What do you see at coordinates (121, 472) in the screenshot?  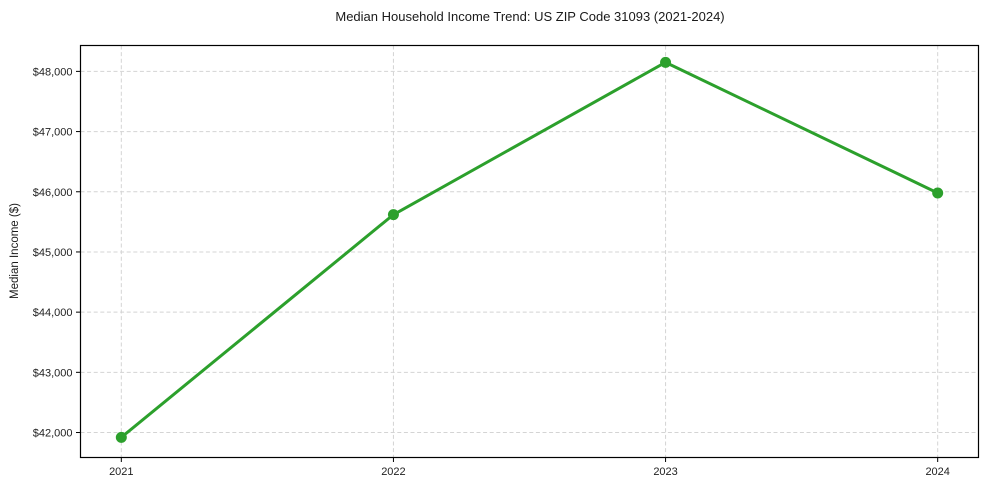 I see `x-tick-label: 2021` at bounding box center [121, 472].